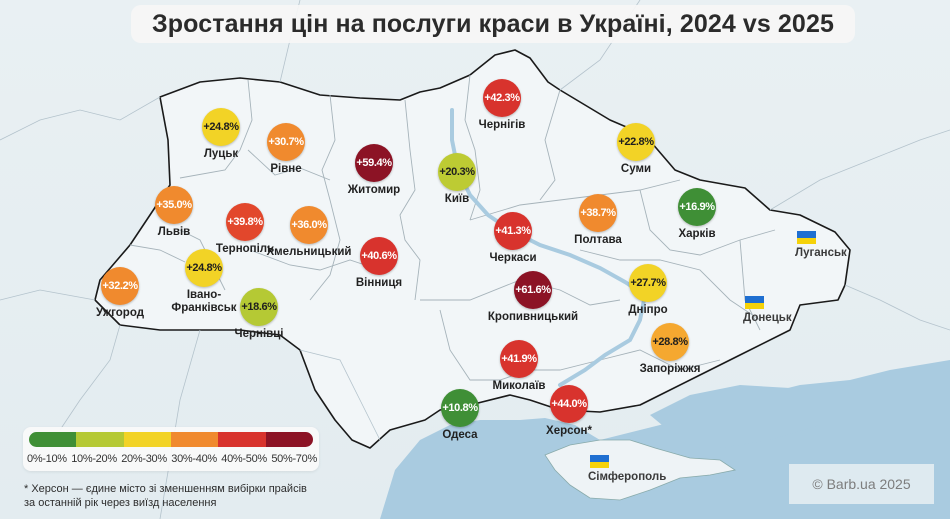 Image resolution: width=950 pixels, height=519 pixels. I want to click on copyright-text: © Barb.ua 2025, so click(861, 484).